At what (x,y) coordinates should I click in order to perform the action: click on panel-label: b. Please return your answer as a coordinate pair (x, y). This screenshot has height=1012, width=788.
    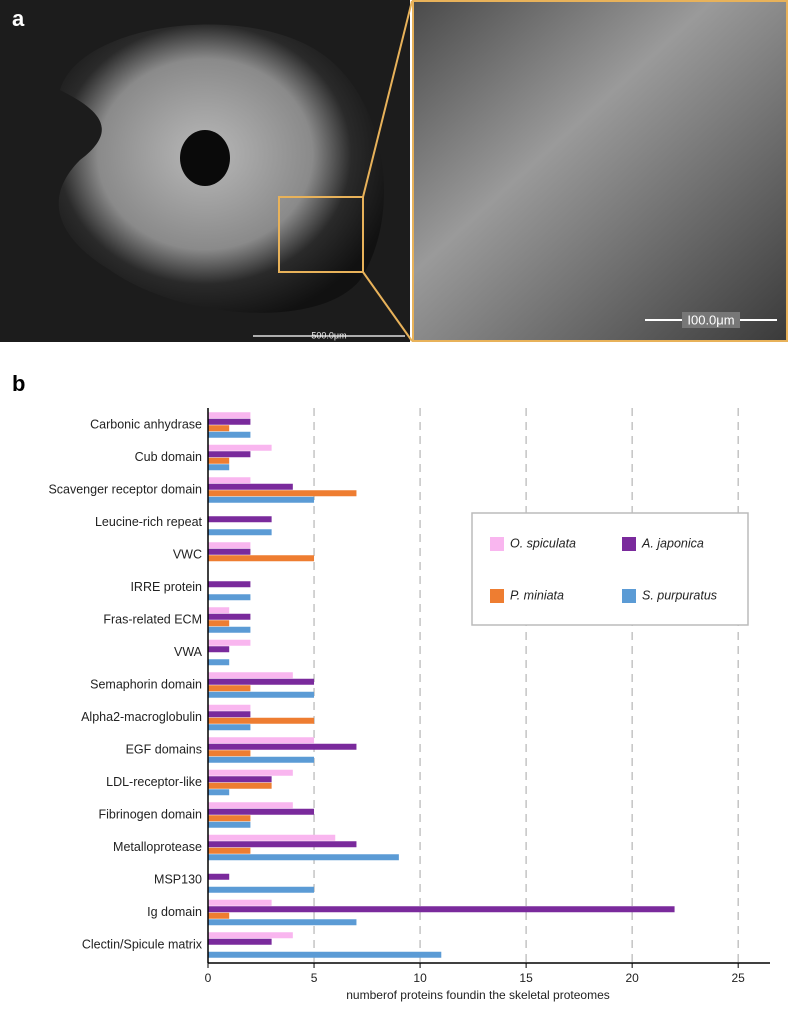
    Looking at the image, I should click on (18, 383).